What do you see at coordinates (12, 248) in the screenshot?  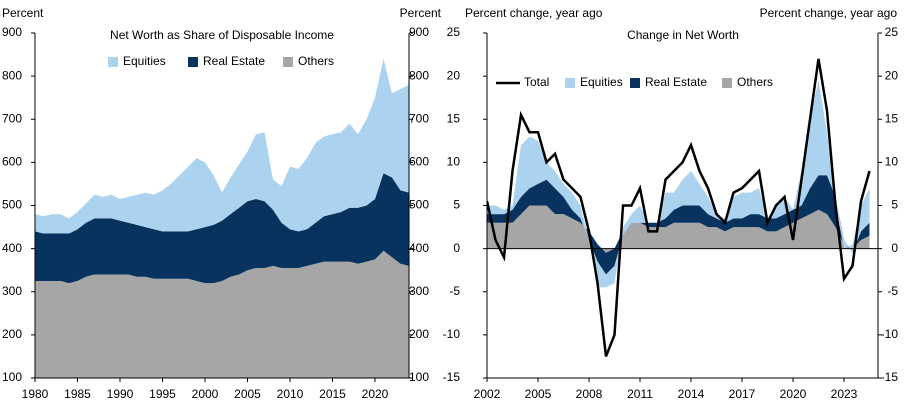 I see `y-tick-label: 400` at bounding box center [12, 248].